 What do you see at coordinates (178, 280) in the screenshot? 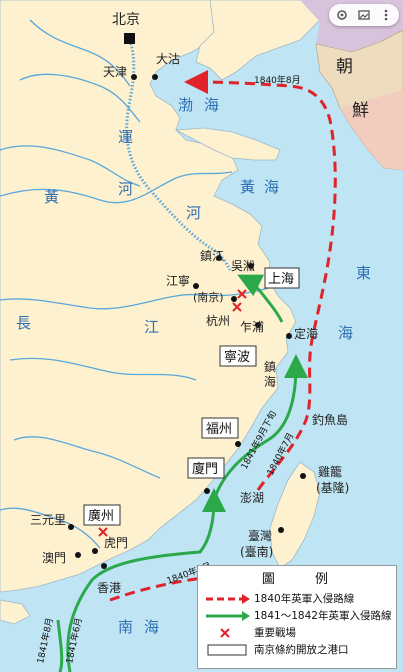
I see `city-jiangning: 江寧` at bounding box center [178, 280].